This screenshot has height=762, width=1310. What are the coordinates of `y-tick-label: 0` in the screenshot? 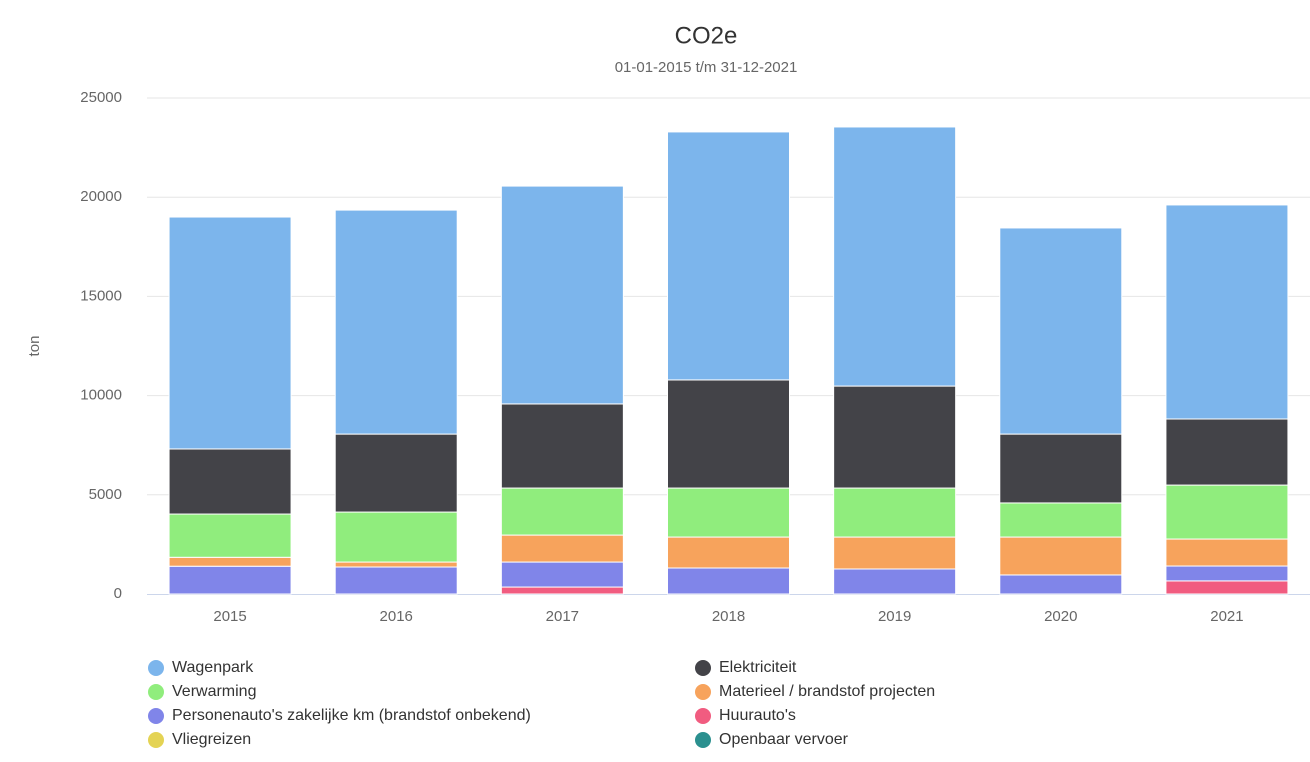 It's located at (118, 593).